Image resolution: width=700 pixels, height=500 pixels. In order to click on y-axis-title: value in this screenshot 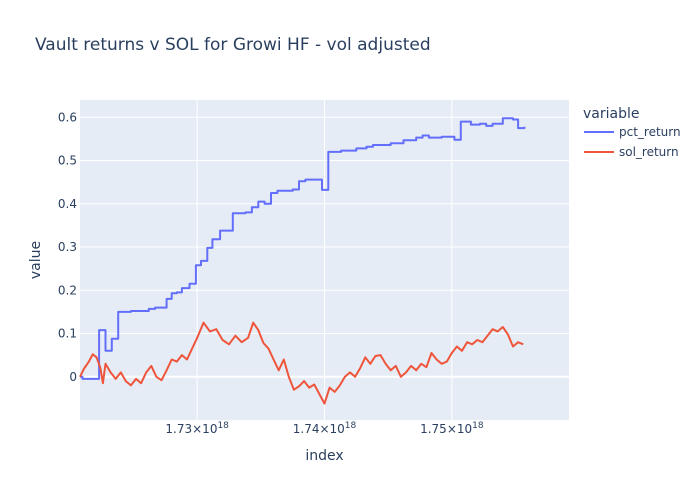, I will do `click(36, 260)`.